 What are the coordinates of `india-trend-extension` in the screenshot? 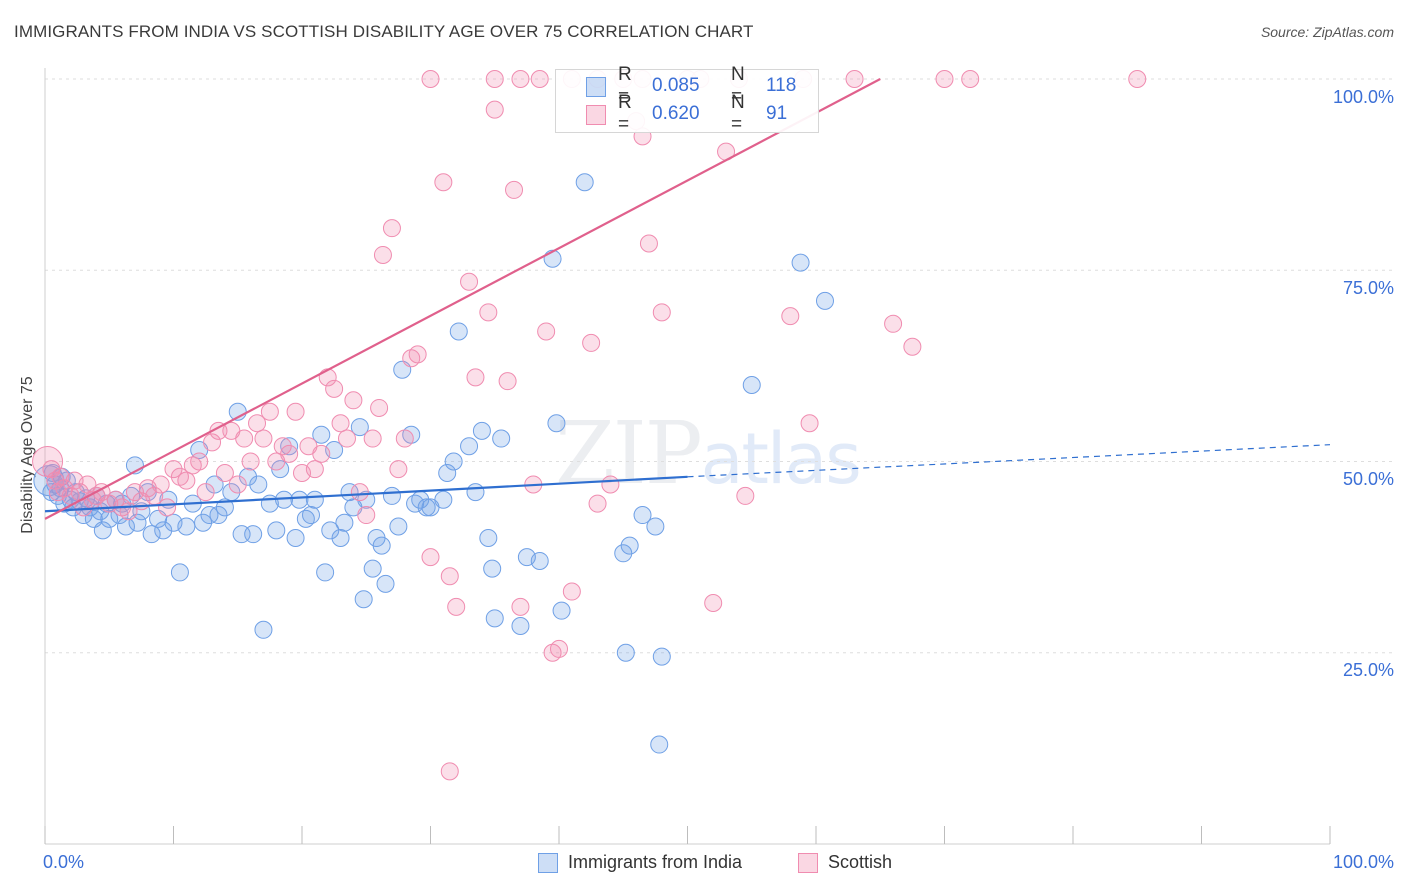 It's located at (1009, 461).